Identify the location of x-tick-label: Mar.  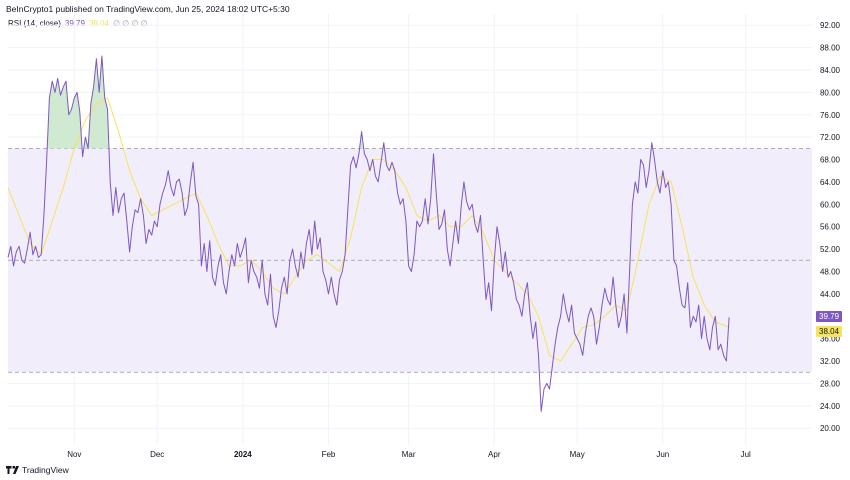
(409, 454).